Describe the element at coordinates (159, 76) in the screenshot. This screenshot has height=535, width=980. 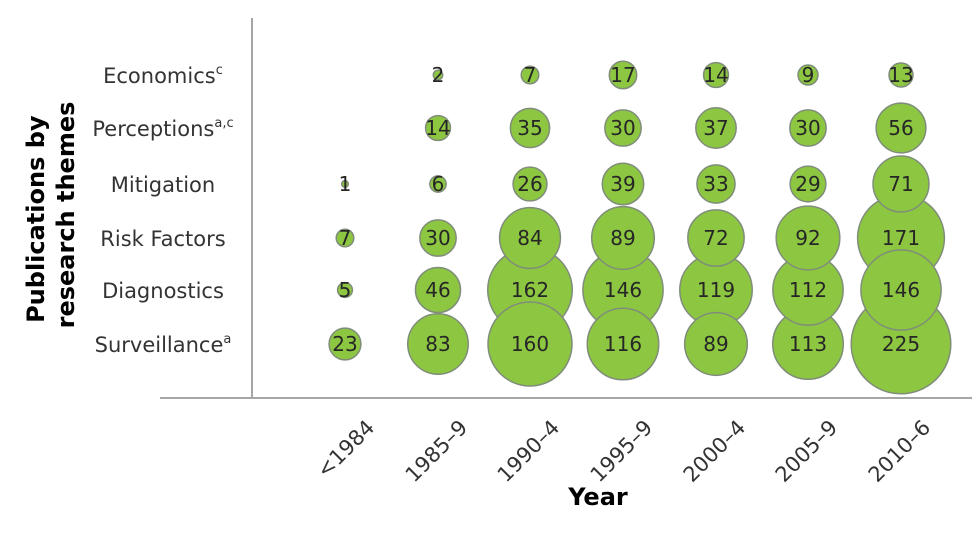
I see `y-label-text: Economics` at that location.